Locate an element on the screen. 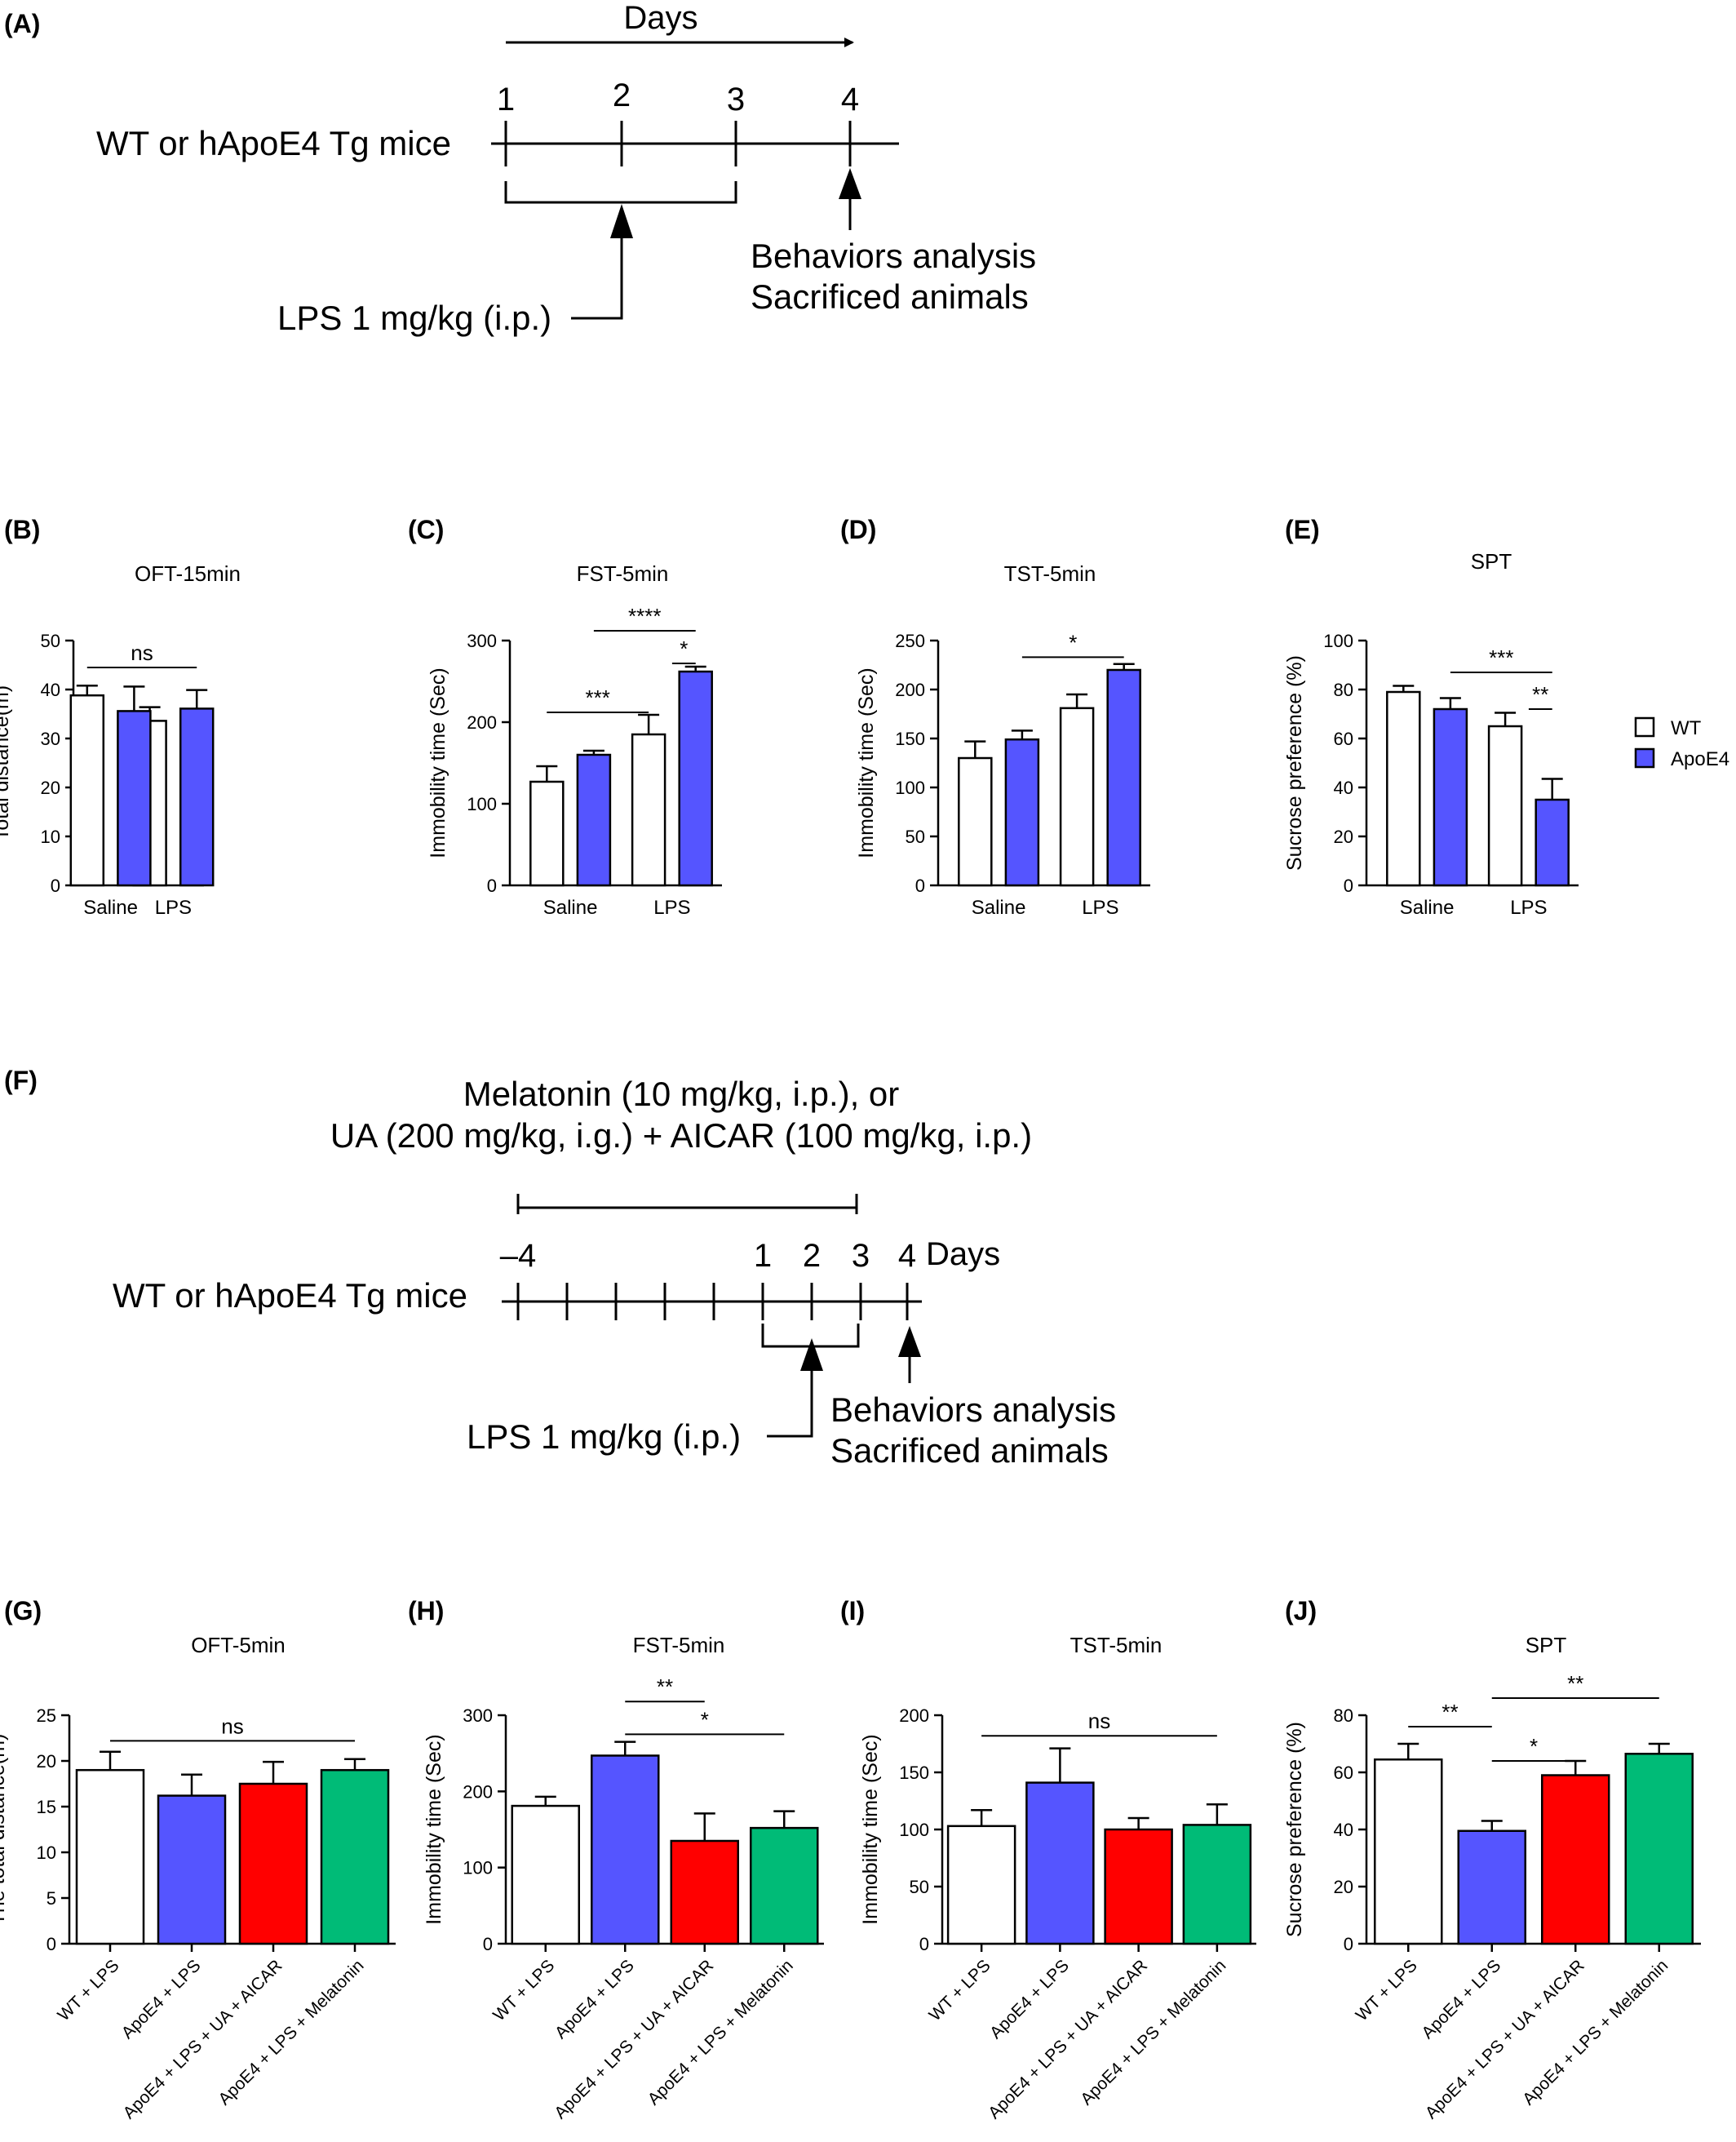  chart-title: FST-5min is located at coordinates (623, 573).